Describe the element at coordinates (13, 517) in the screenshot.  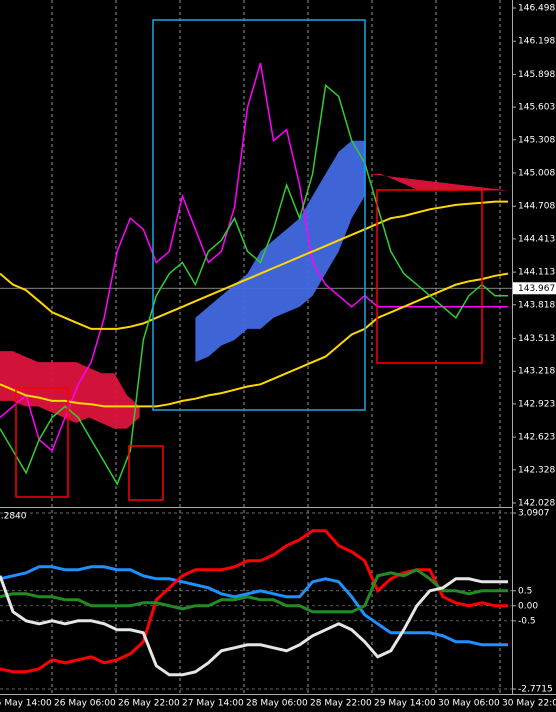
I see `indicator-label: 1.2840` at that location.